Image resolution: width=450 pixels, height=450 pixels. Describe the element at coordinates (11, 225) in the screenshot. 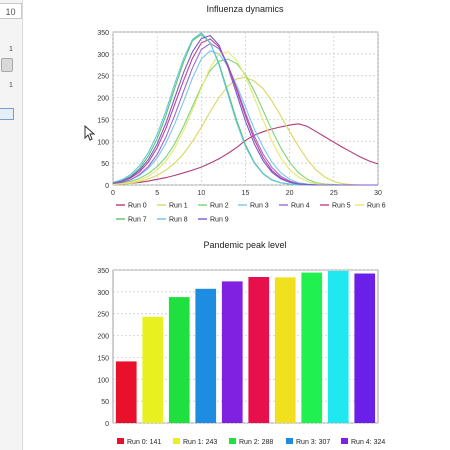

I see `sidebar-panel: 10 1 1` at that location.